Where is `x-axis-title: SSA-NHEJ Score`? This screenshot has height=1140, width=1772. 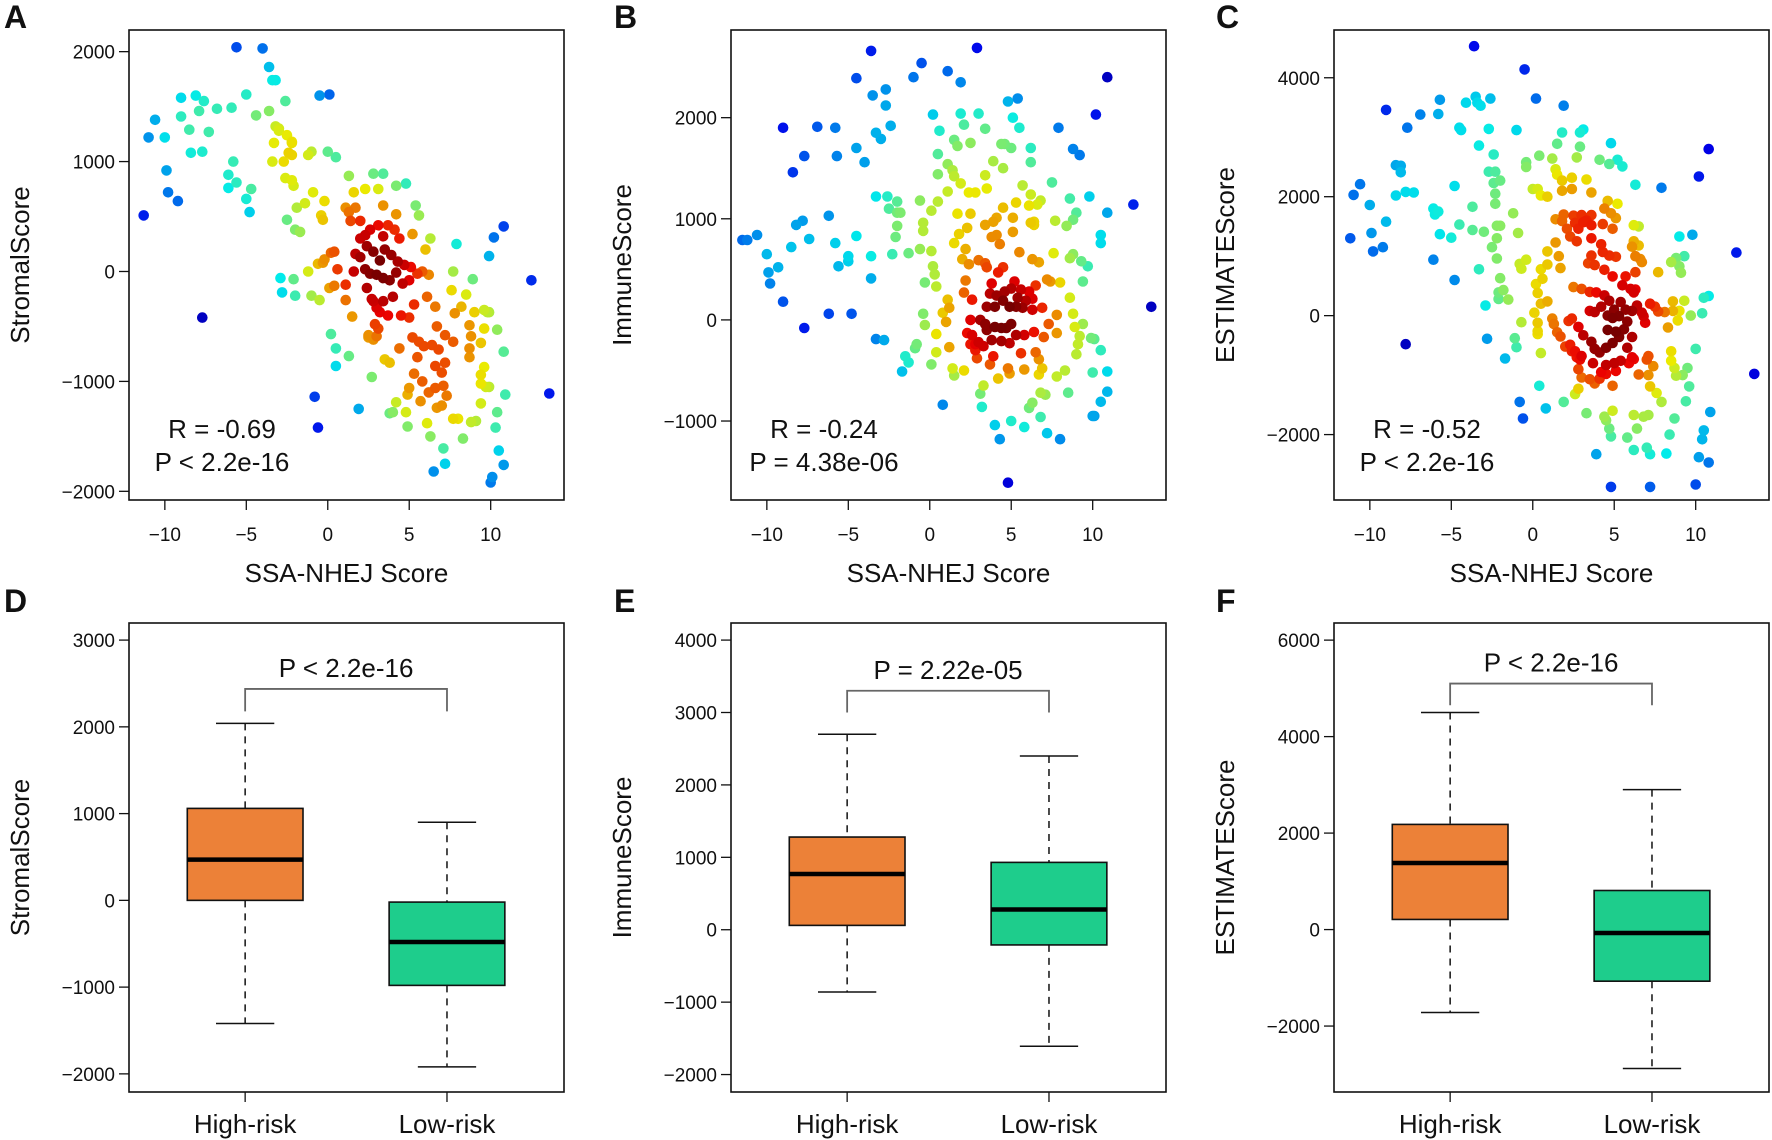 x-axis-title: SSA-NHEJ Score is located at coordinates (347, 573).